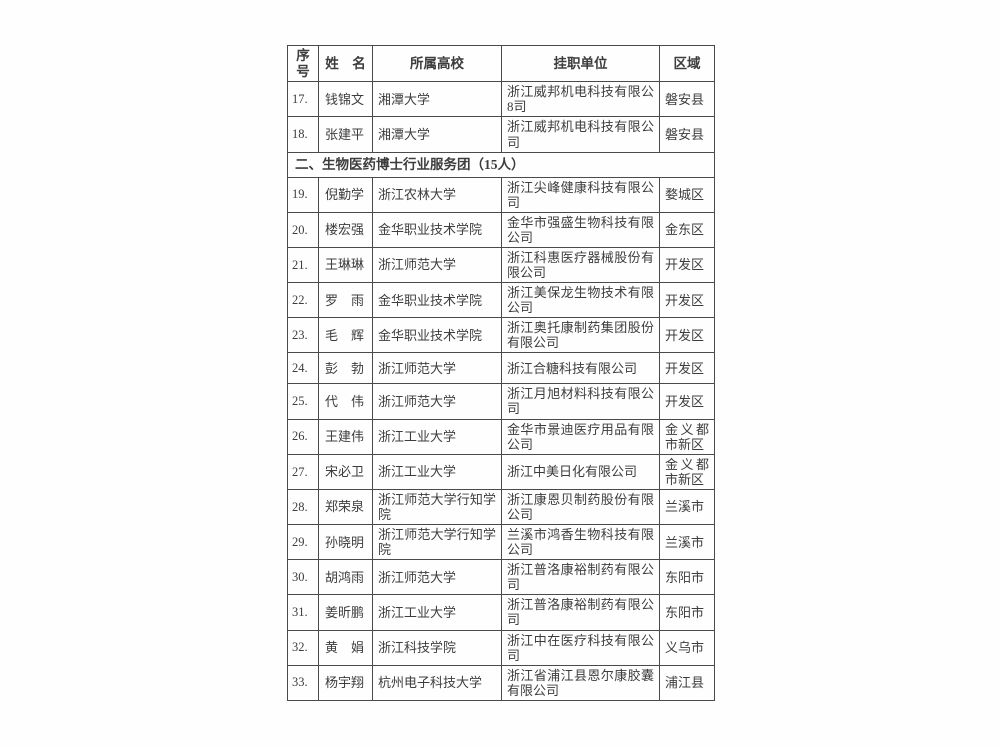 This screenshot has height=748, width=1000. Describe the element at coordinates (580, 229) in the screenshot. I see `cell-company: 金华市强盛生物科技有限公司` at that location.